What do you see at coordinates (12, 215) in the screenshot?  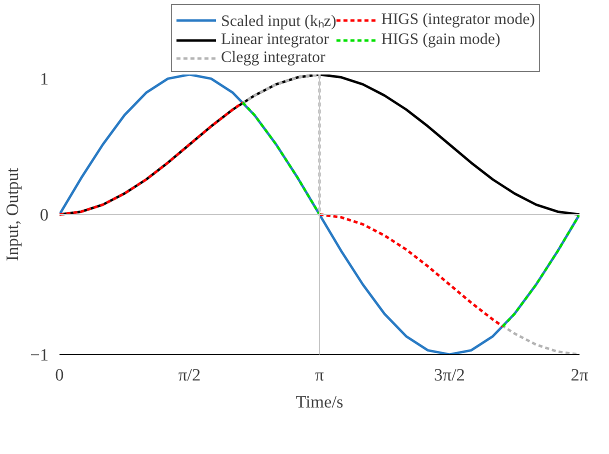 I see `y-axis-title: Input, Output` at bounding box center [12, 215].